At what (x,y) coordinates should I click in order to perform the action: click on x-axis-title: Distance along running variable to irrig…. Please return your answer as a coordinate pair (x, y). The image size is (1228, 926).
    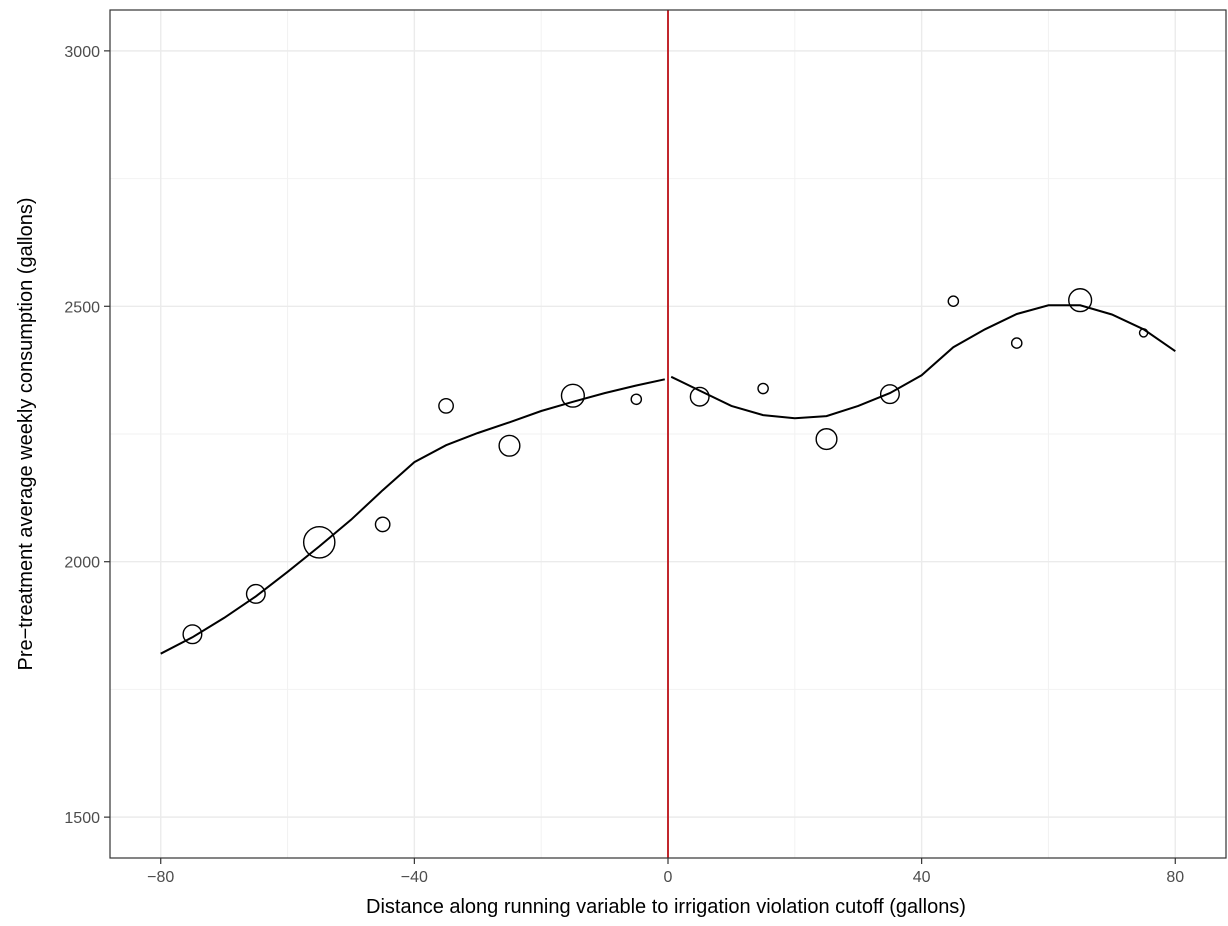
    Looking at the image, I should click on (666, 907).